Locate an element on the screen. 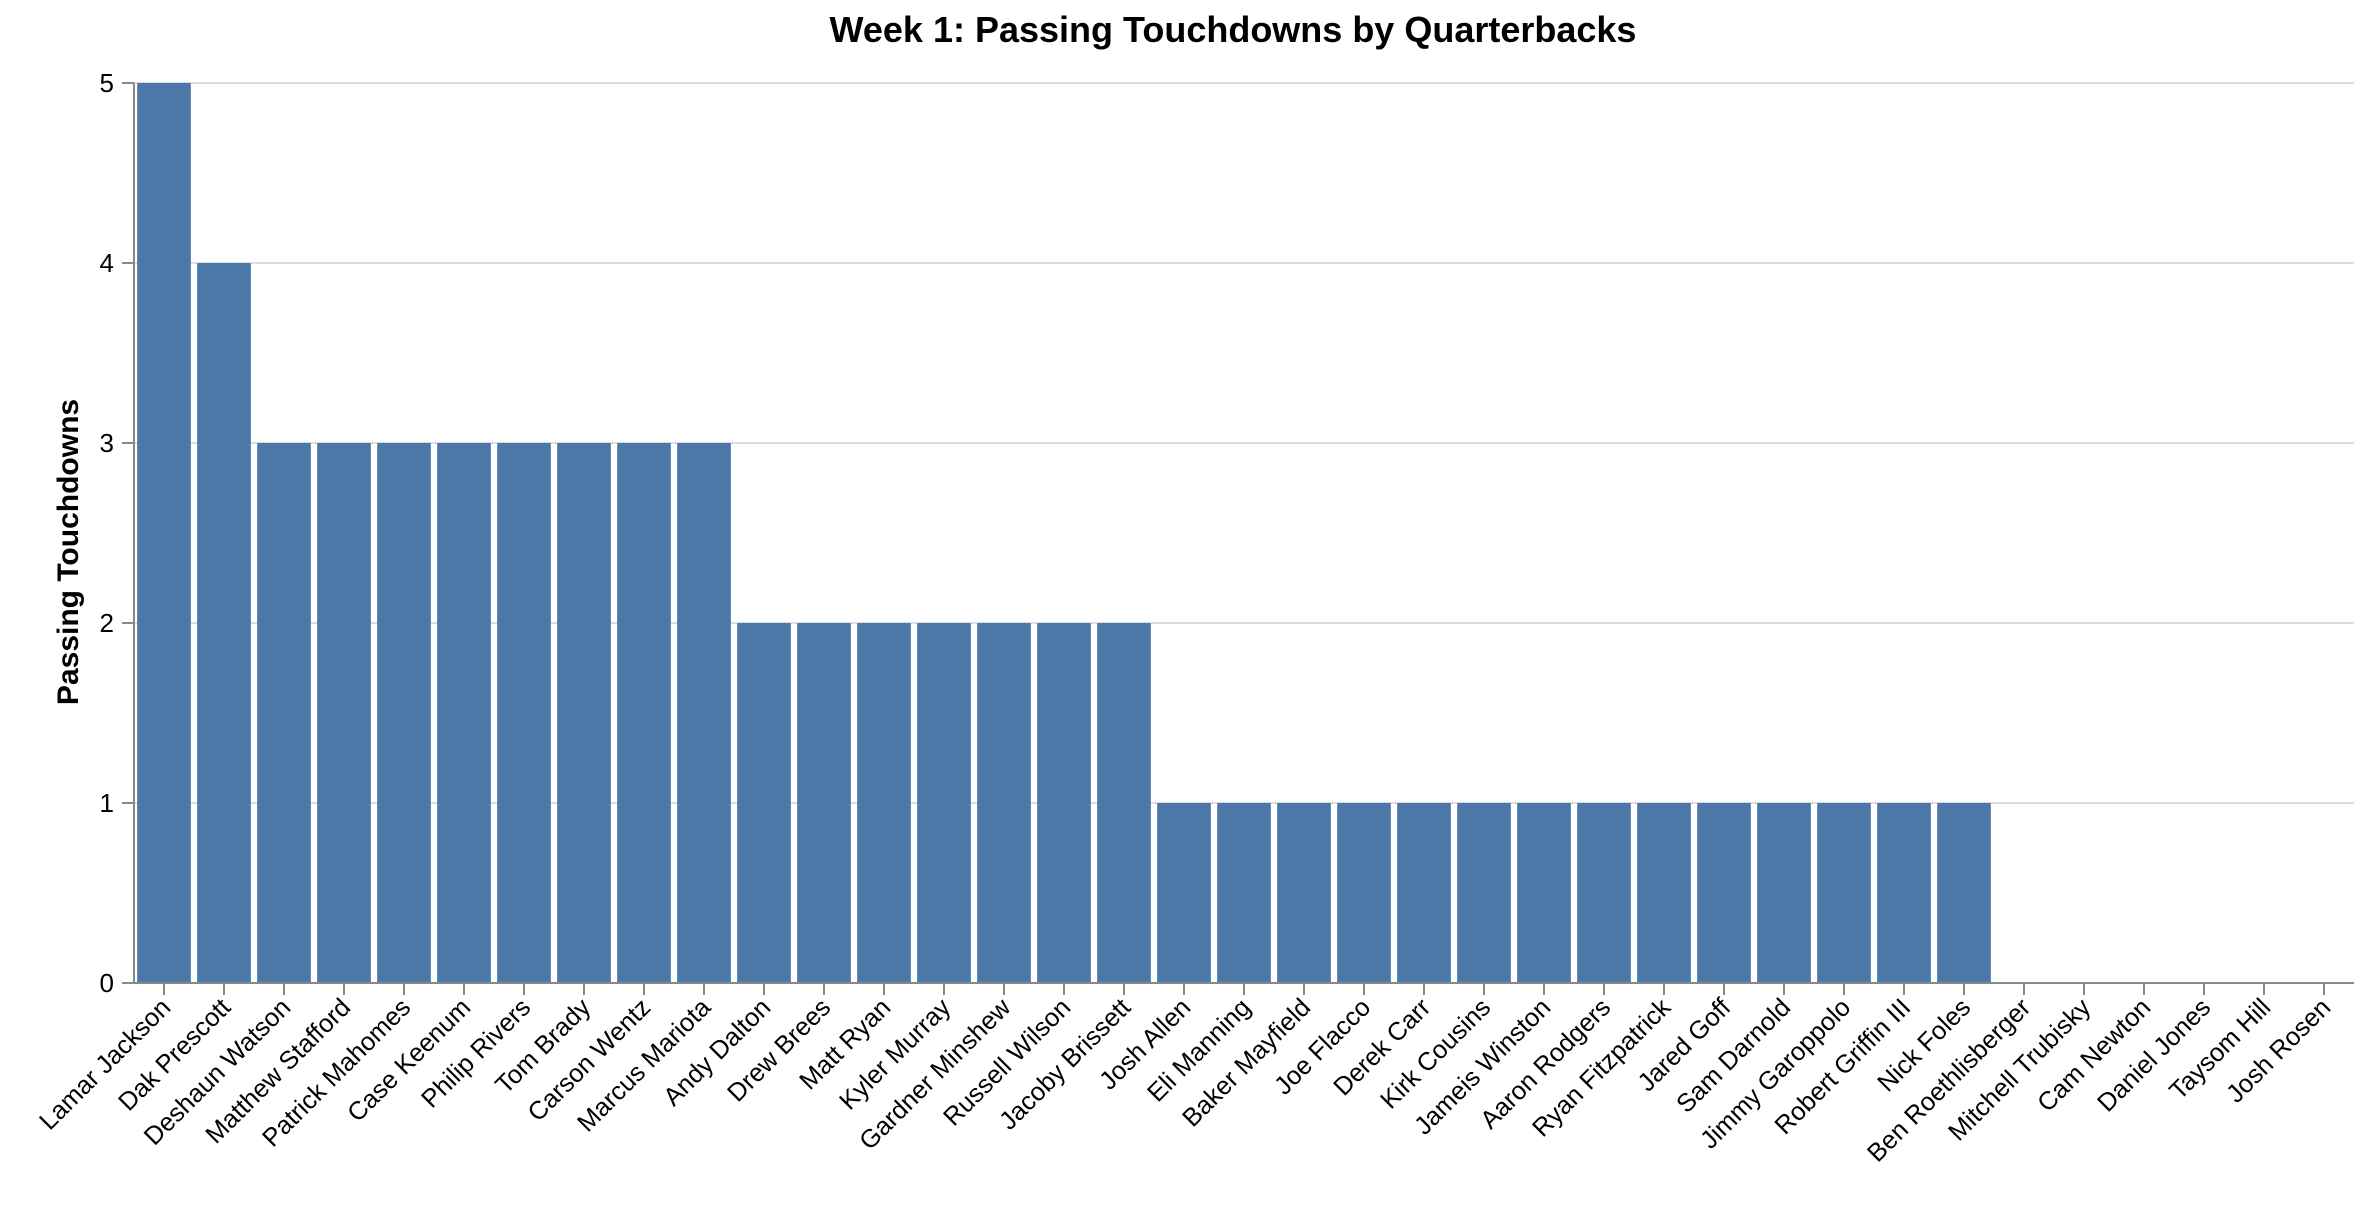 The height and width of the screenshot is (1221, 2367). y-axis: 0 1 2 3 4 5 is located at coordinates (117, 533).